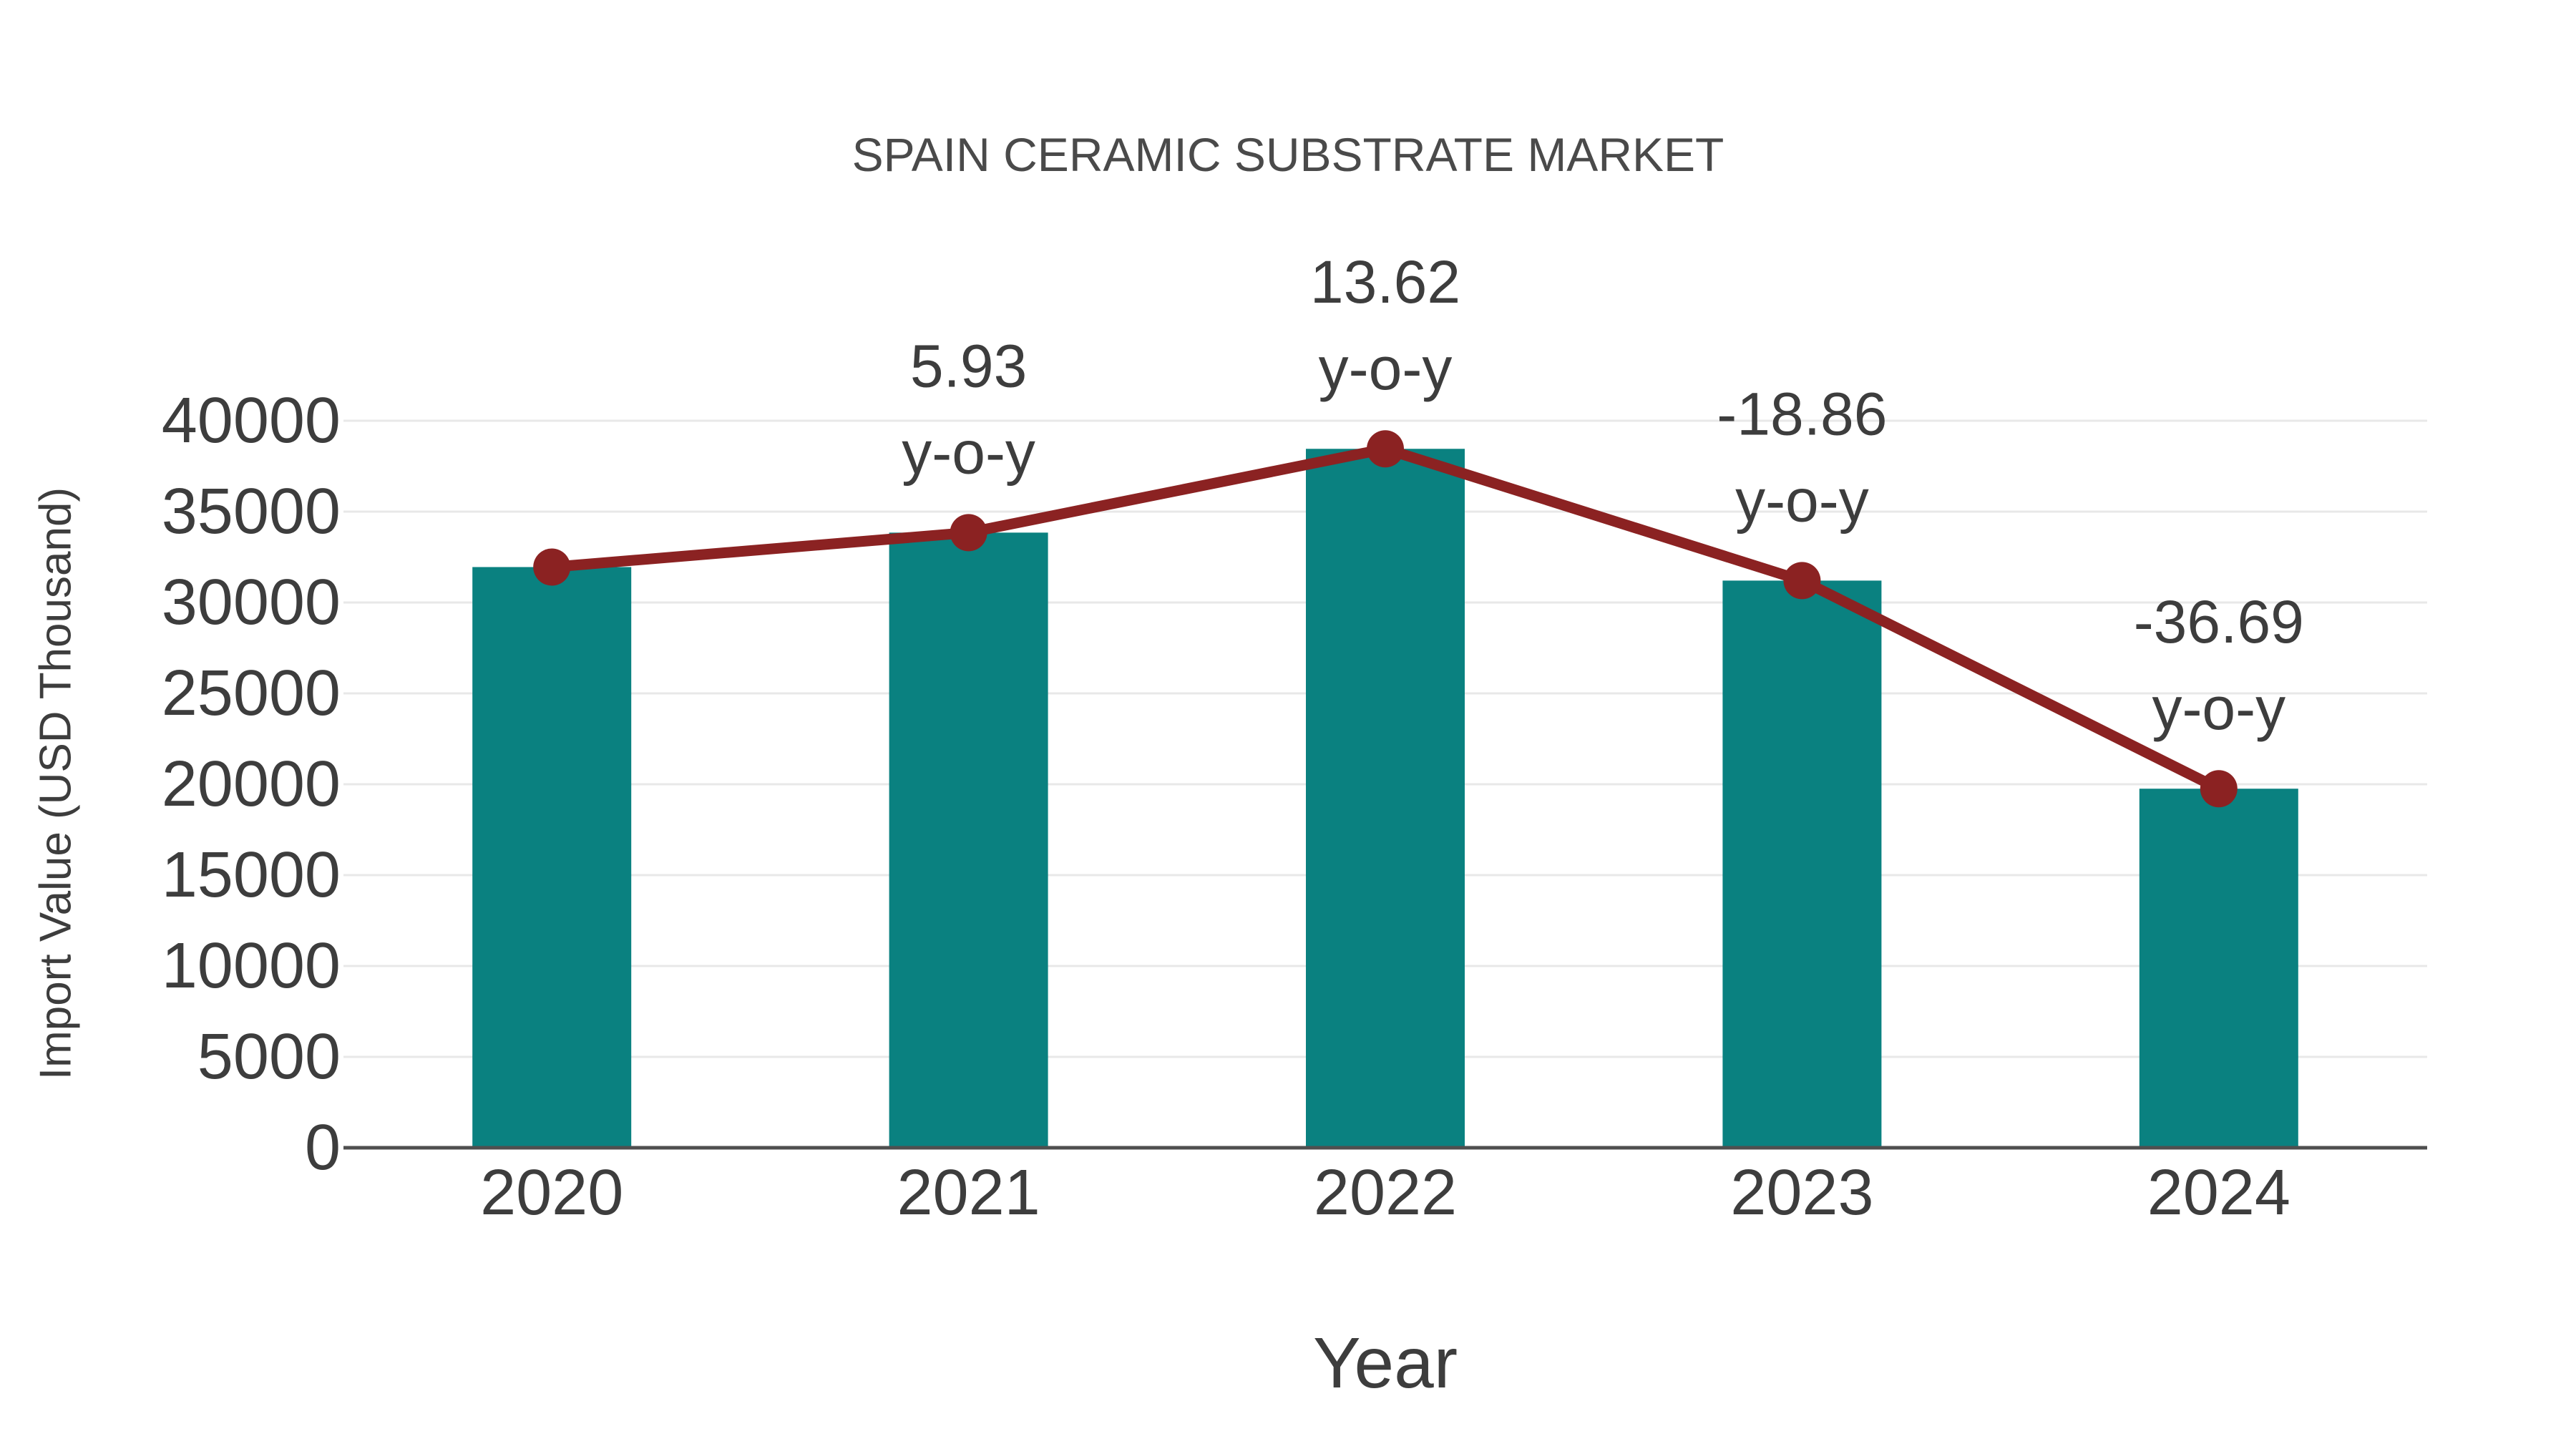 This screenshot has height=1449, width=2576. Describe the element at coordinates (968, 840) in the screenshot. I see `bar-2021` at that location.